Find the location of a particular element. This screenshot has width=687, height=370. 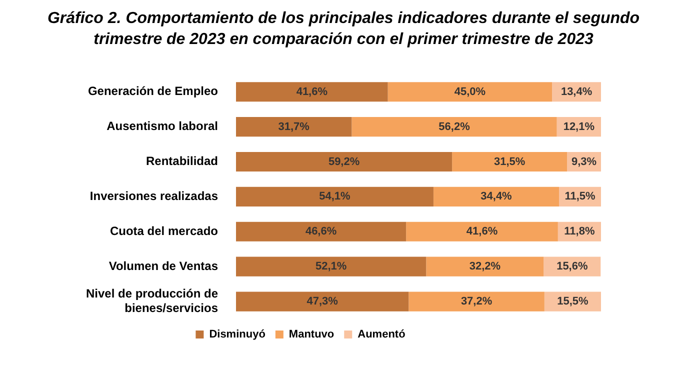

data-label: 11,8% is located at coordinates (579, 232).